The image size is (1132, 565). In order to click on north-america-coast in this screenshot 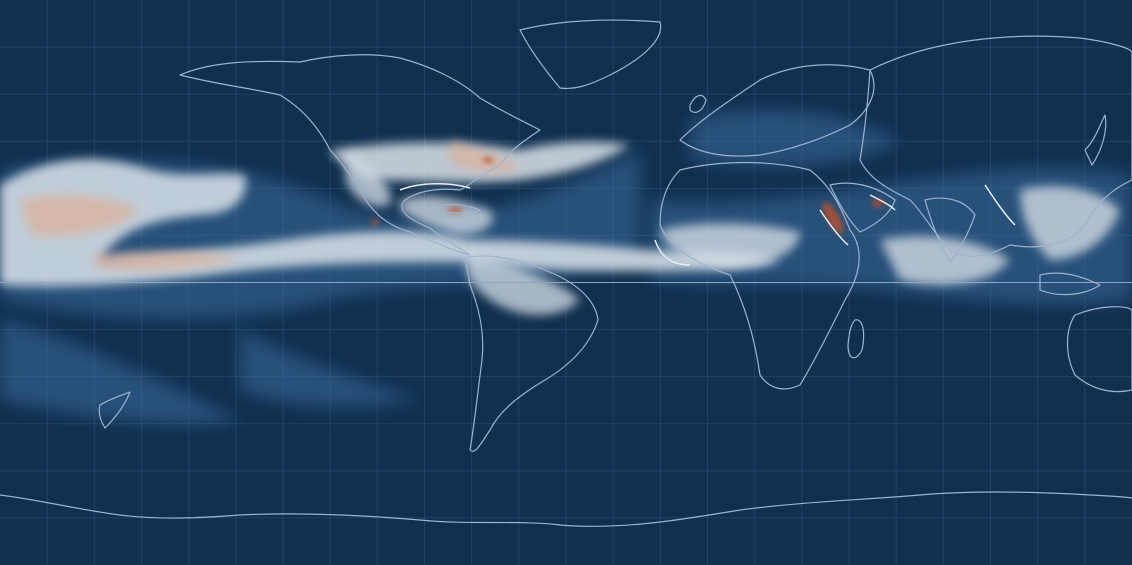, I will do `click(360, 155)`.